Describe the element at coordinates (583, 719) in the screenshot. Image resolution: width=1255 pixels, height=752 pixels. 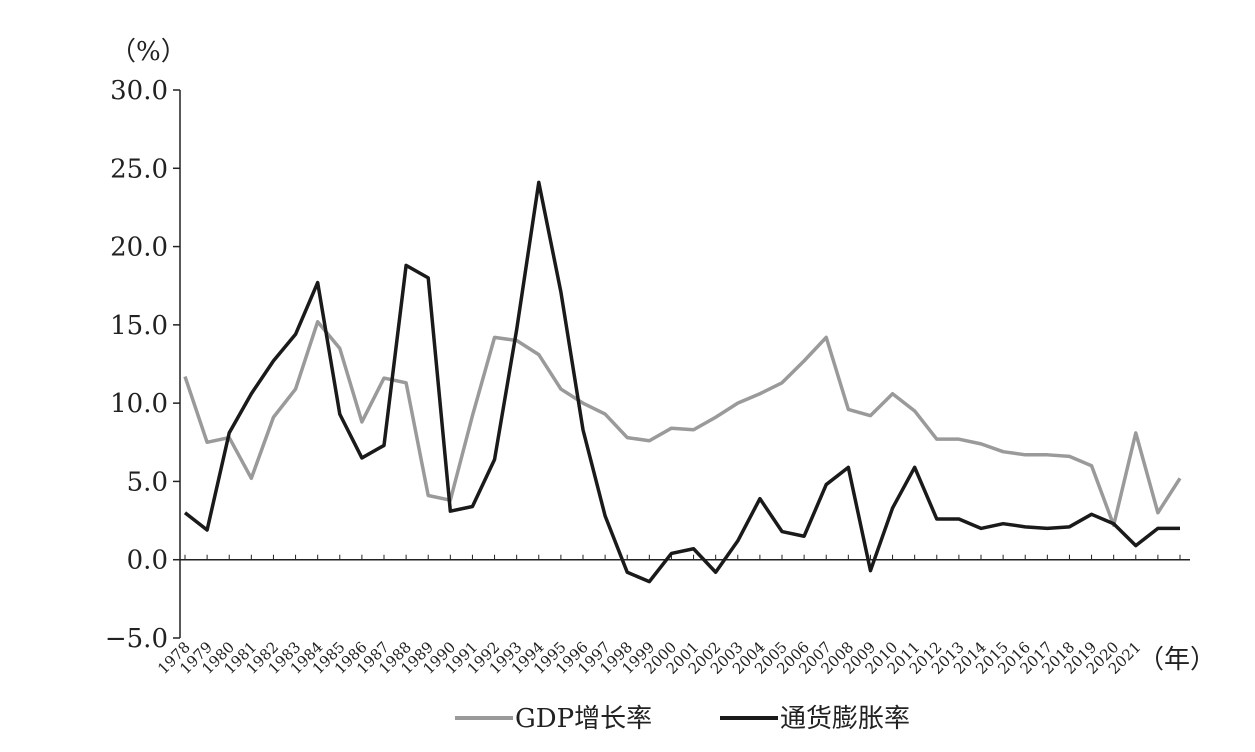
I see `legend-label: GDP增长率` at that location.